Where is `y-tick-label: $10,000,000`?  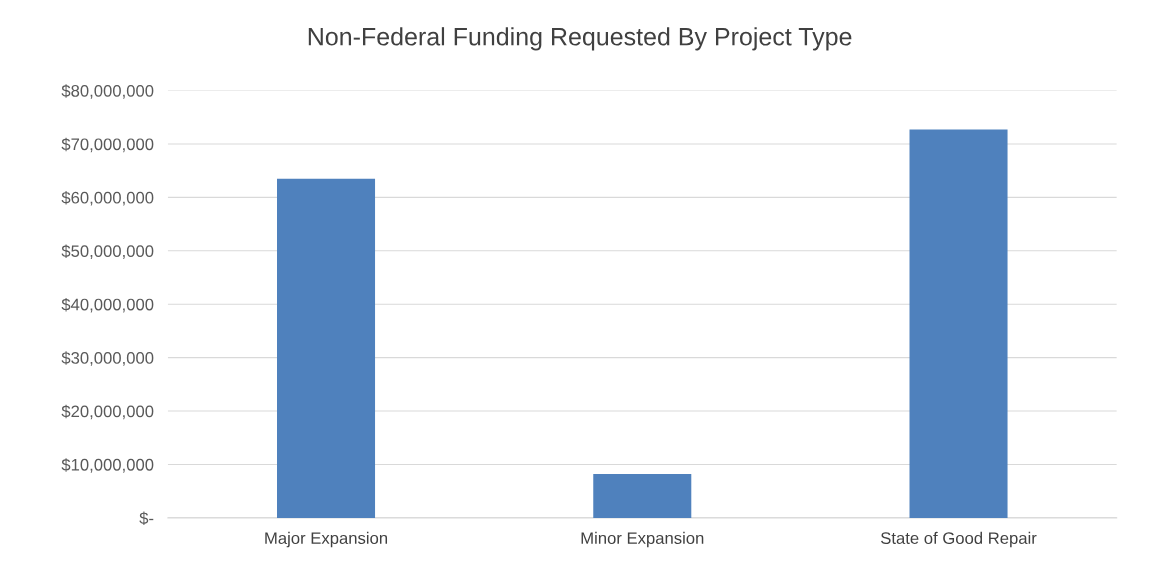 y-tick-label: $10,000,000 is located at coordinates (107, 465).